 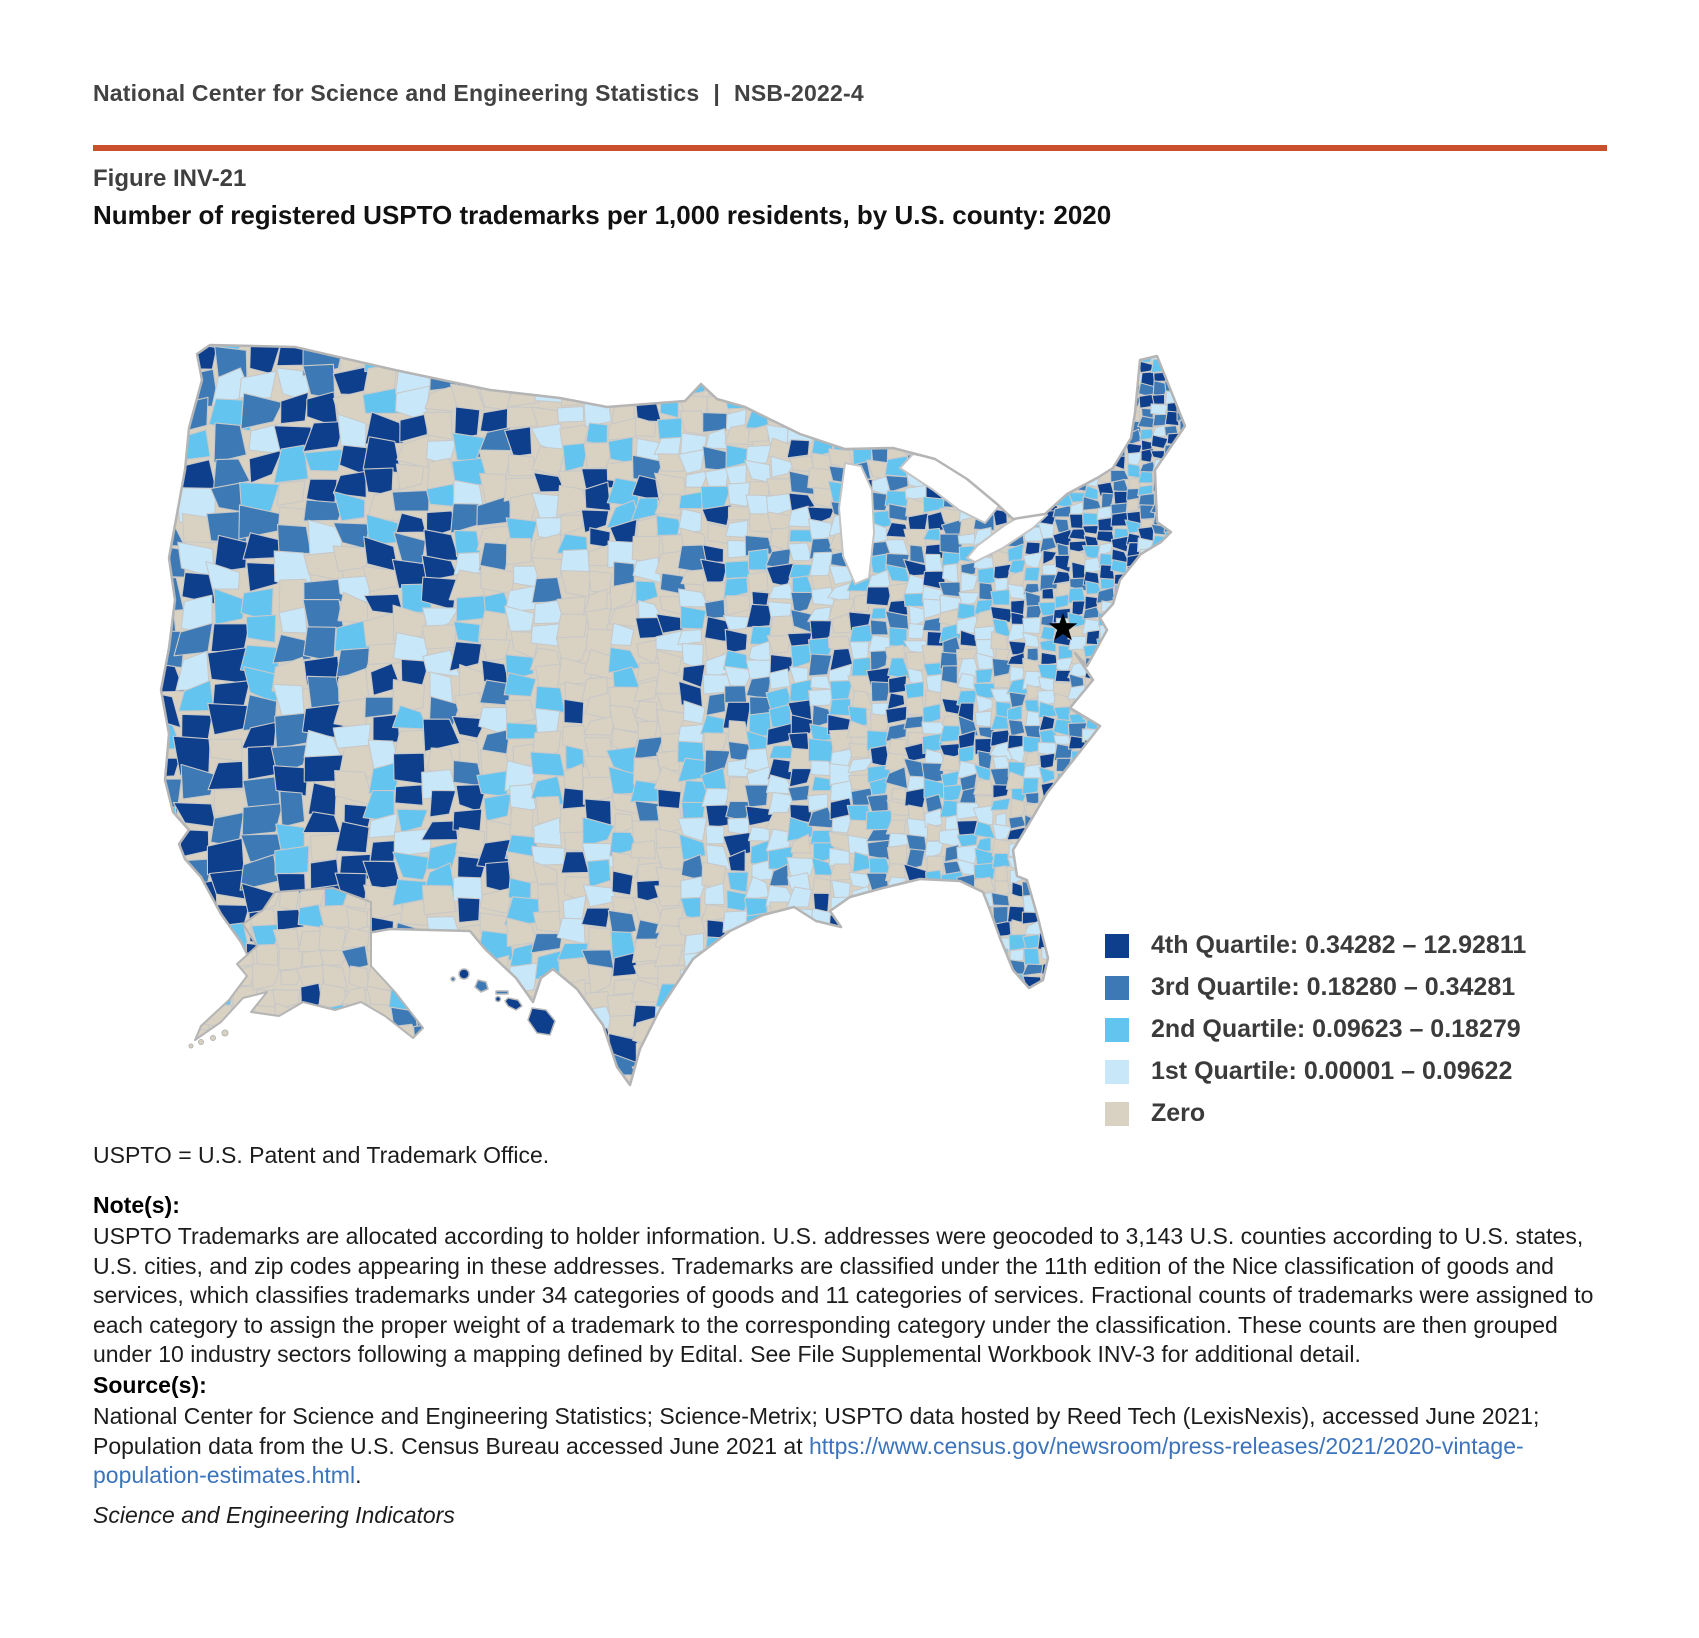 What do you see at coordinates (136, 1205) in the screenshot?
I see `notes-heading: Note(s):` at bounding box center [136, 1205].